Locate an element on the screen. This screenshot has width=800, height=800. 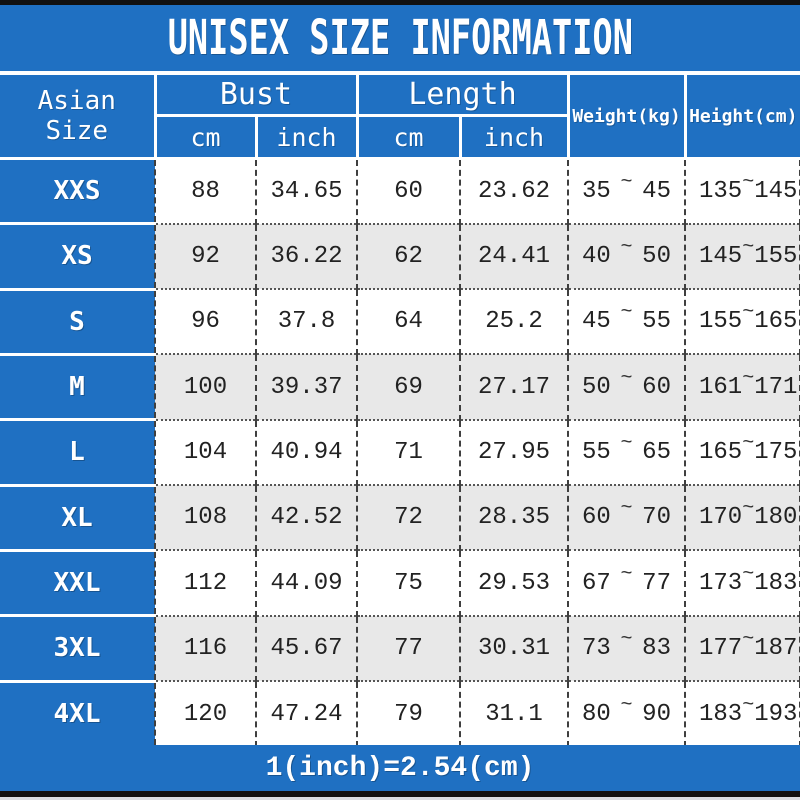
bust-cm-cell: 96 is located at coordinates (205, 321).